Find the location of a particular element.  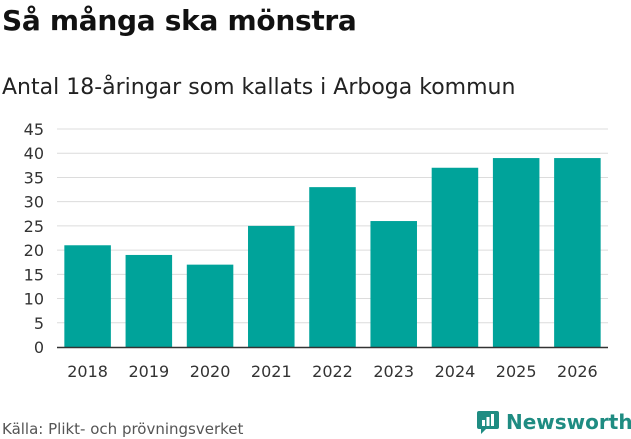

bar-2020 is located at coordinates (210, 305).